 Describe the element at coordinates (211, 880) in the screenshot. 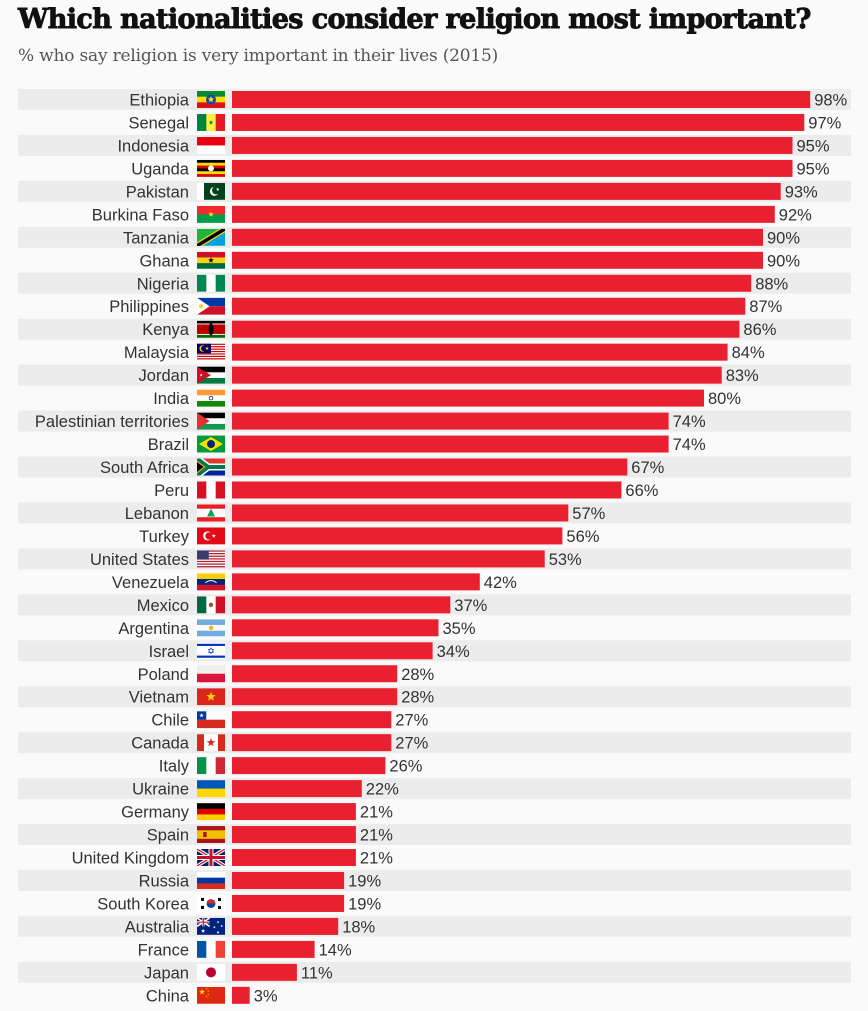

I see `flag-russia-icon` at that location.